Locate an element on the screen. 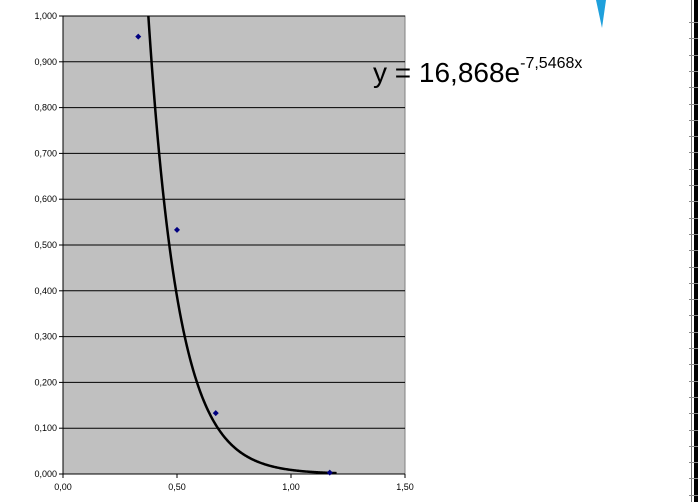 This screenshot has width=698, height=502. y-tick-label: 0,300 is located at coordinates (45, 337).